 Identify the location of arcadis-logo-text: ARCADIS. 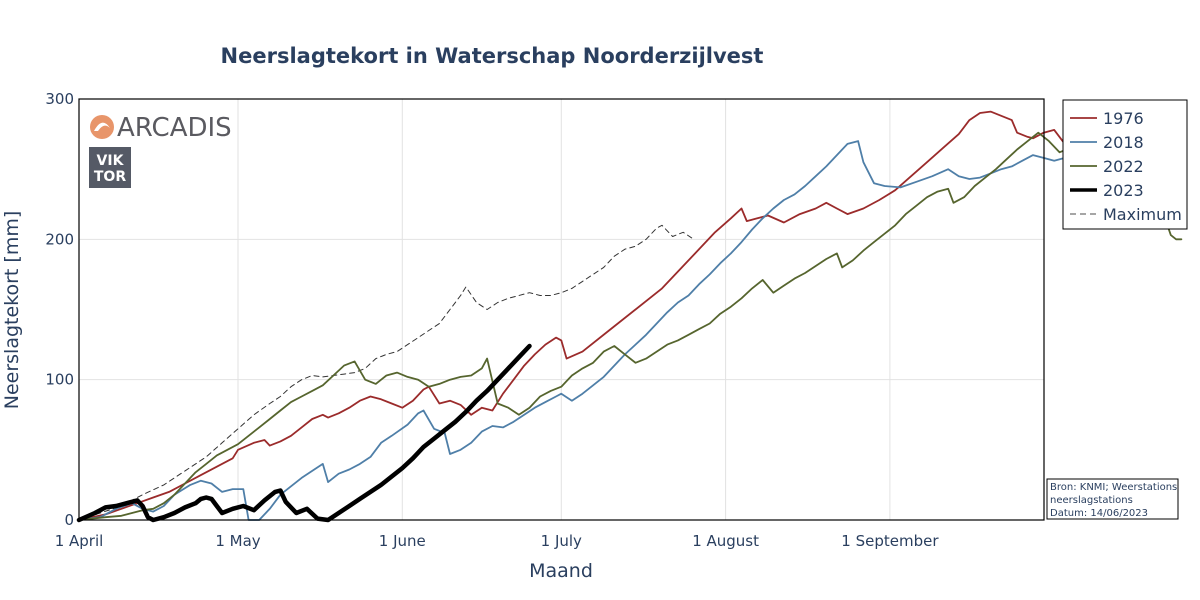
(174, 128).